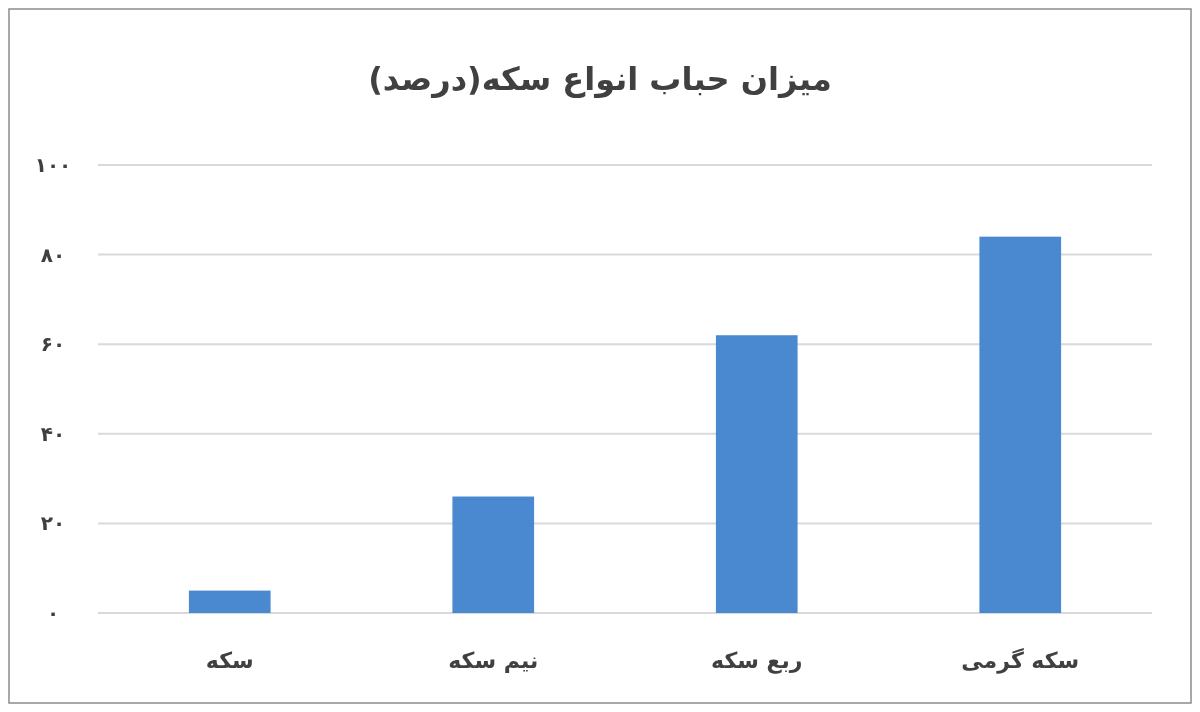  What do you see at coordinates (53, 433) in the screenshot?
I see `y-tick-label: ۴۰` at bounding box center [53, 433].